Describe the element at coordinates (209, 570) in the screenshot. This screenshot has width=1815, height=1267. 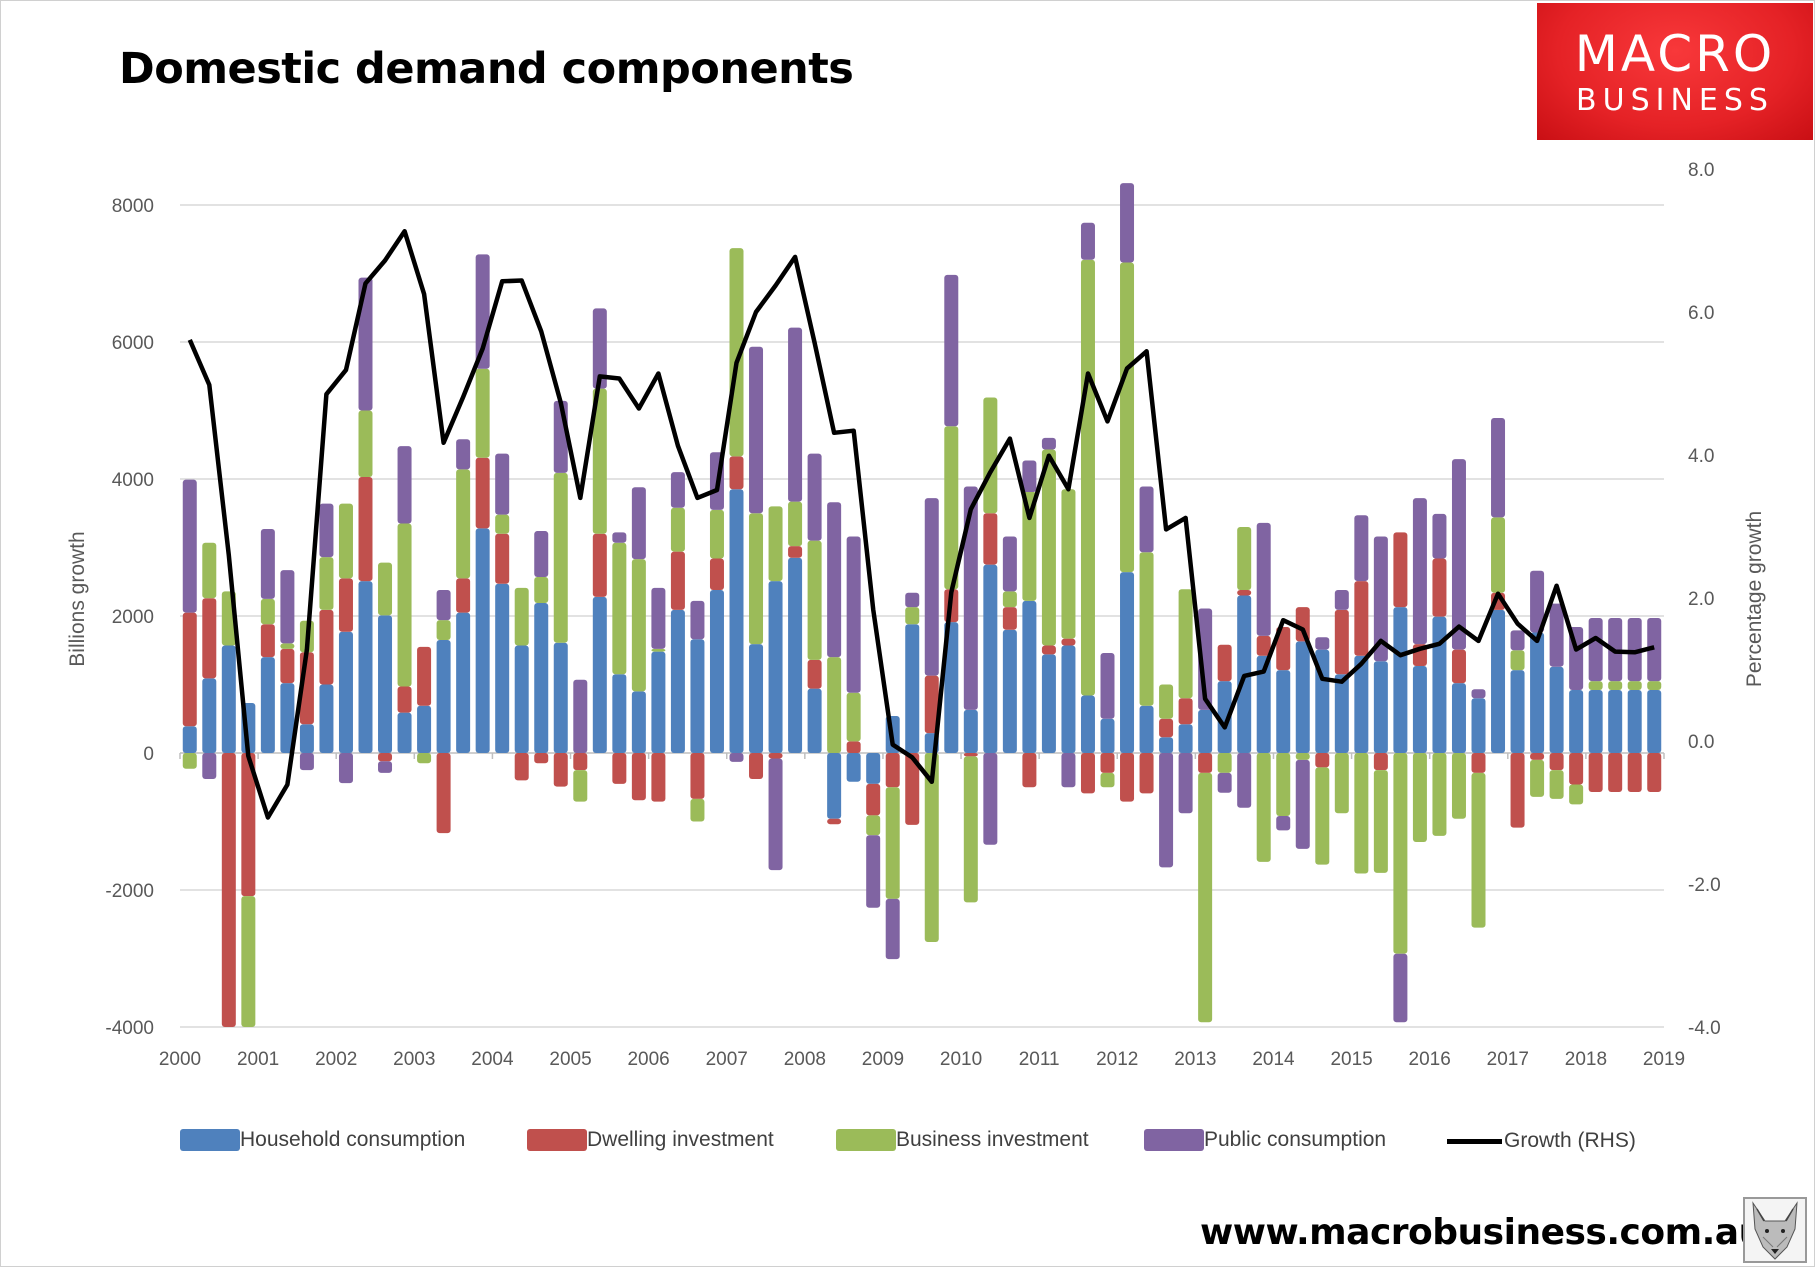
I see `bar-business-2000q2` at that location.